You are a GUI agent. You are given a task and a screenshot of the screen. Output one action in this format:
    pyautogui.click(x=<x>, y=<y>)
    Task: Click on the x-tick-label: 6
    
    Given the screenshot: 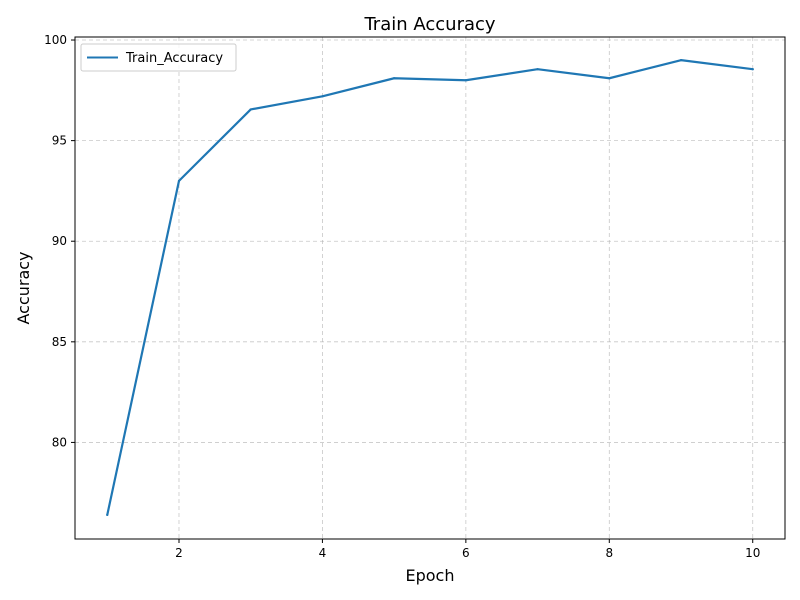 What is the action you would take?
    pyautogui.click(x=466, y=553)
    